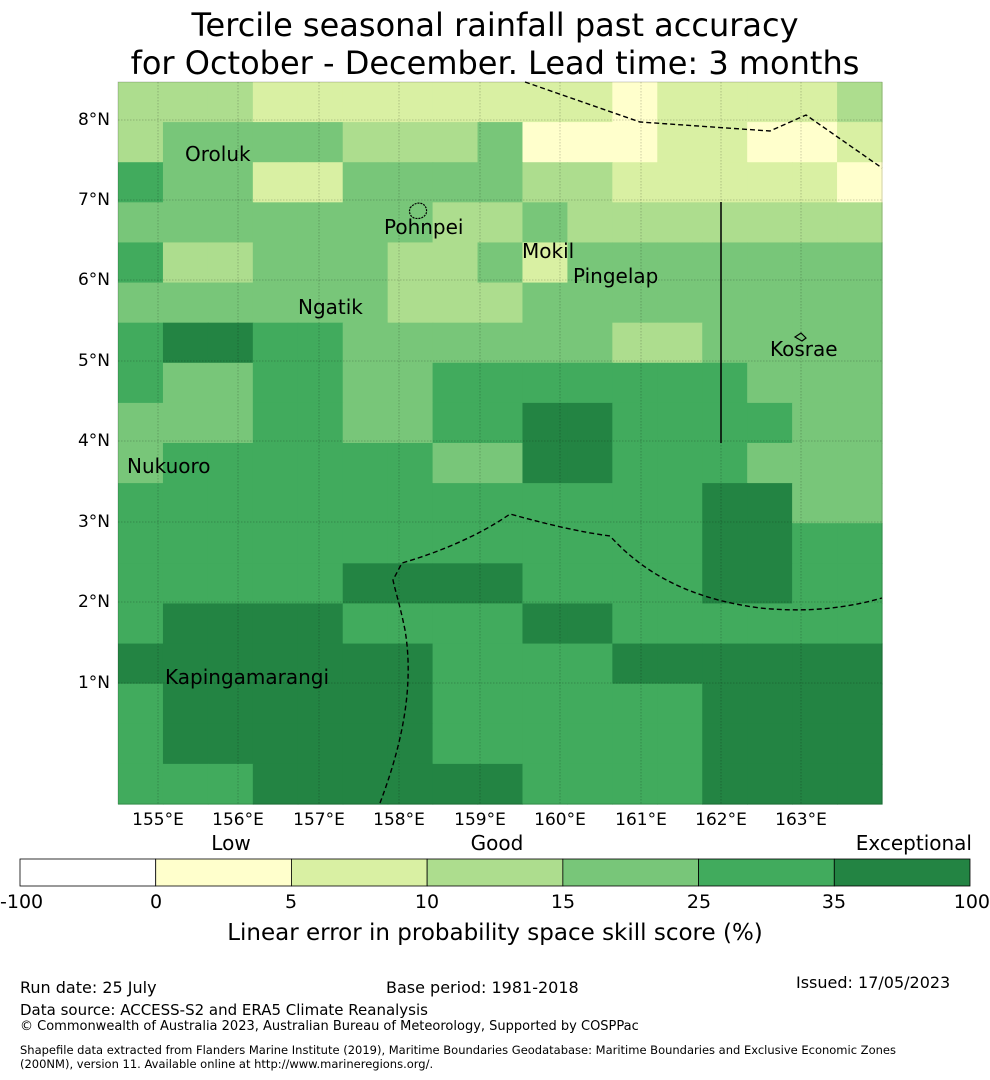 The width and height of the screenshot is (990, 1080). Describe the element at coordinates (480, 820) in the screenshot. I see `lon-label-159e: 159°E` at that location.